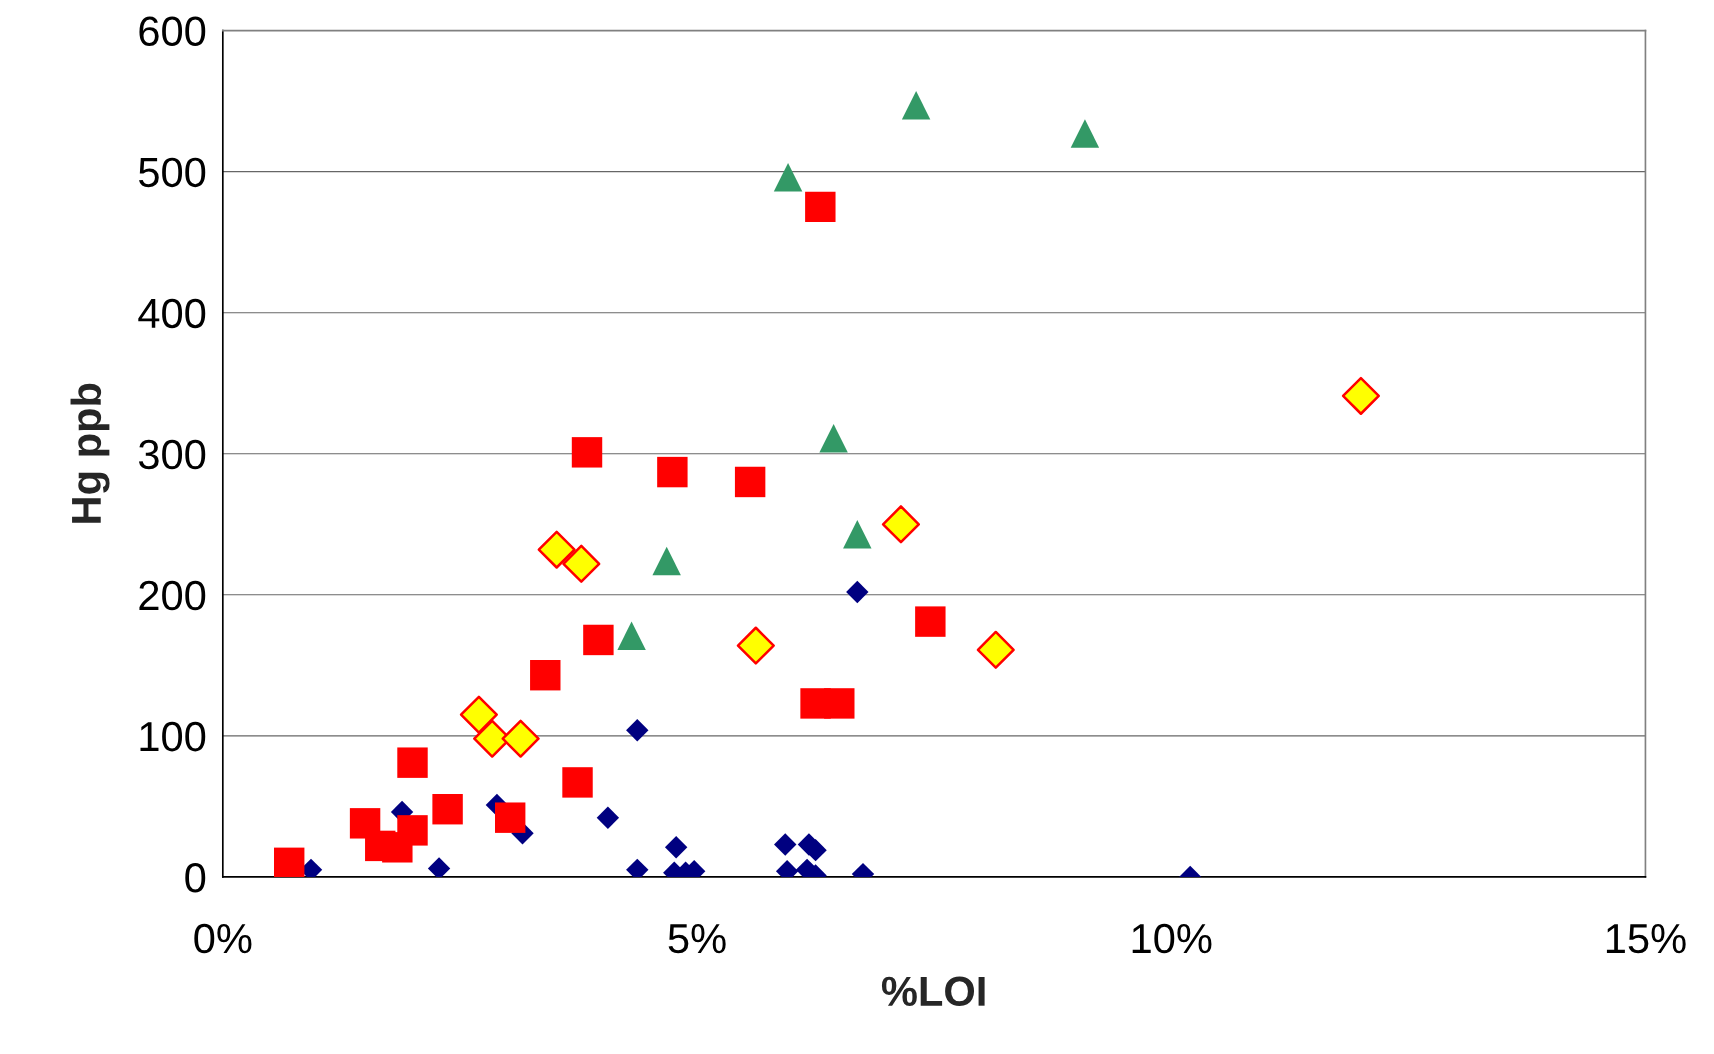 Image resolution: width=1714 pixels, height=1054 pixels. Describe the element at coordinates (1646, 939) in the screenshot. I see `x-tick-label: 15%` at that location.